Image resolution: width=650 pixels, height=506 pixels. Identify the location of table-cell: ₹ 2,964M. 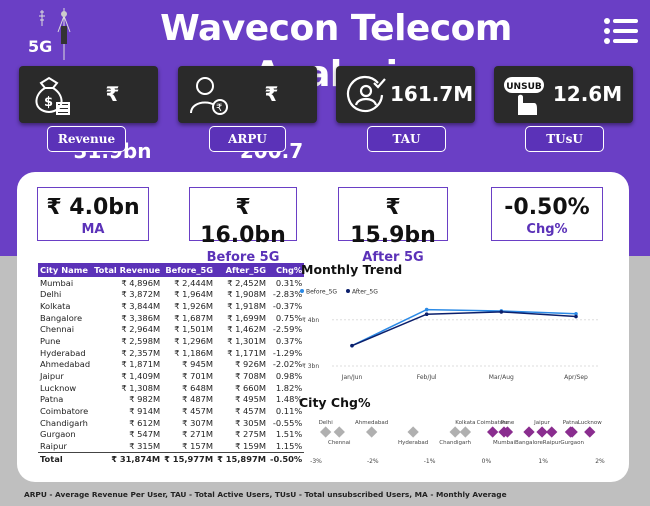
(141, 329).